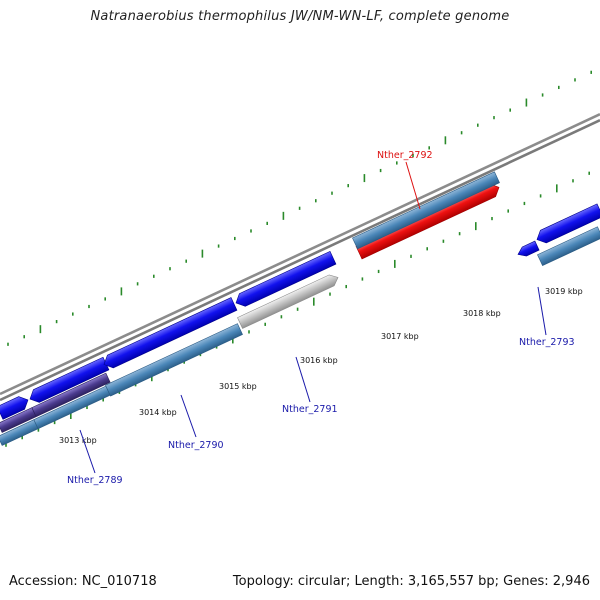 The width and height of the screenshot is (600, 600). Describe the element at coordinates (482, 313) in the screenshot. I see `scale-label: 3018 kbp` at that location.